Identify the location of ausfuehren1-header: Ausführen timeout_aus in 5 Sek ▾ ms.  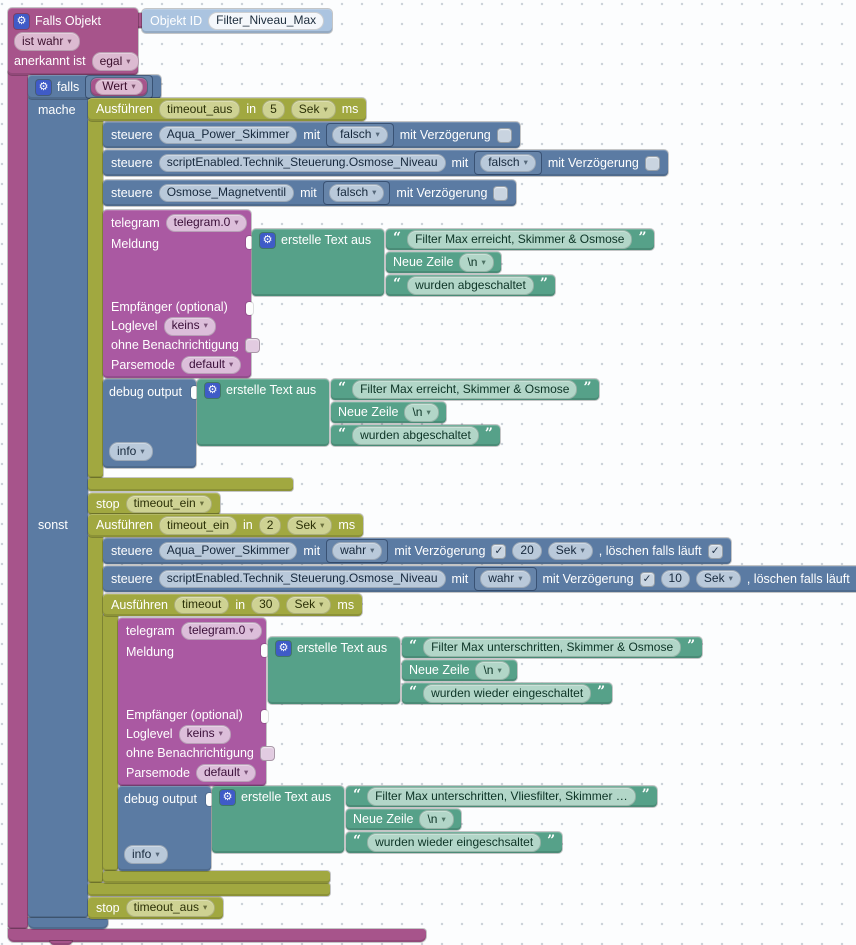
(227, 109).